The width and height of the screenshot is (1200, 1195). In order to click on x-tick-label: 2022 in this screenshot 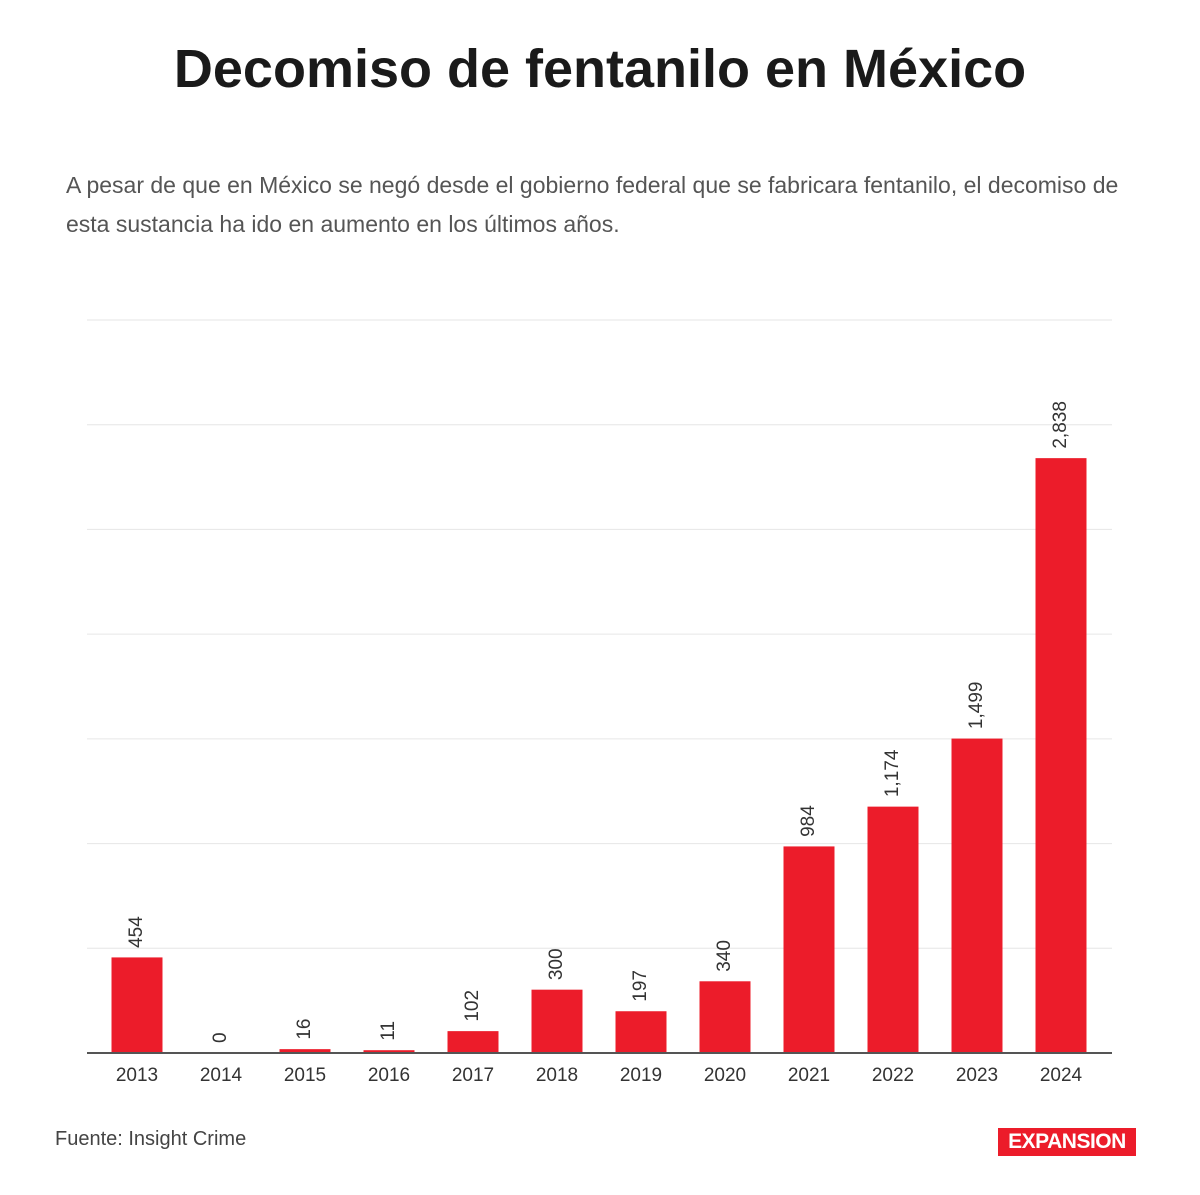, I will do `click(893, 1075)`.